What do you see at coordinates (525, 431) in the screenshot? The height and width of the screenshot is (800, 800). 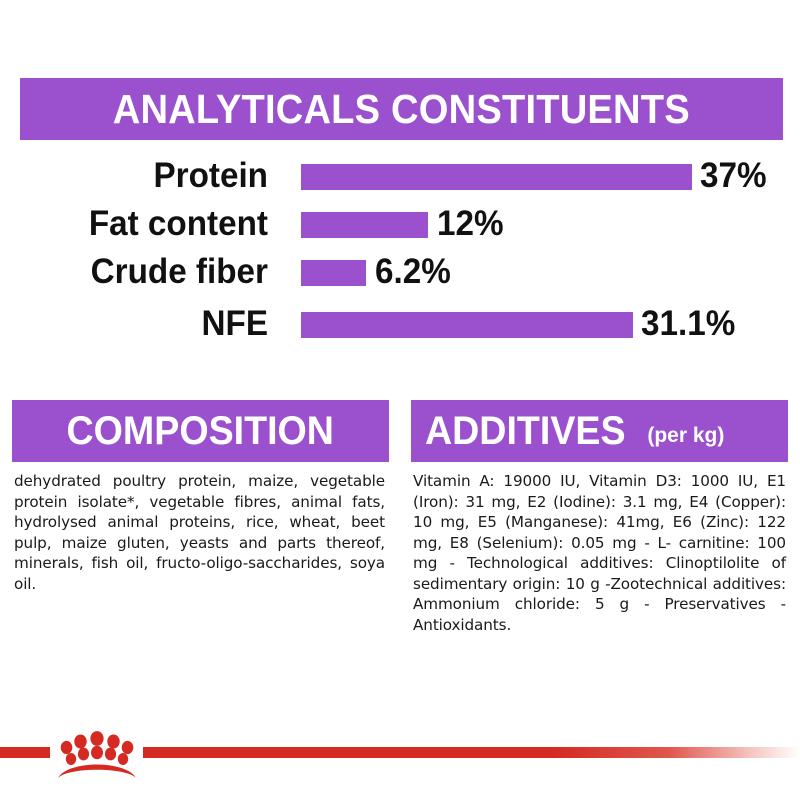 I see `additives-title: ADDITIVES` at bounding box center [525, 431].